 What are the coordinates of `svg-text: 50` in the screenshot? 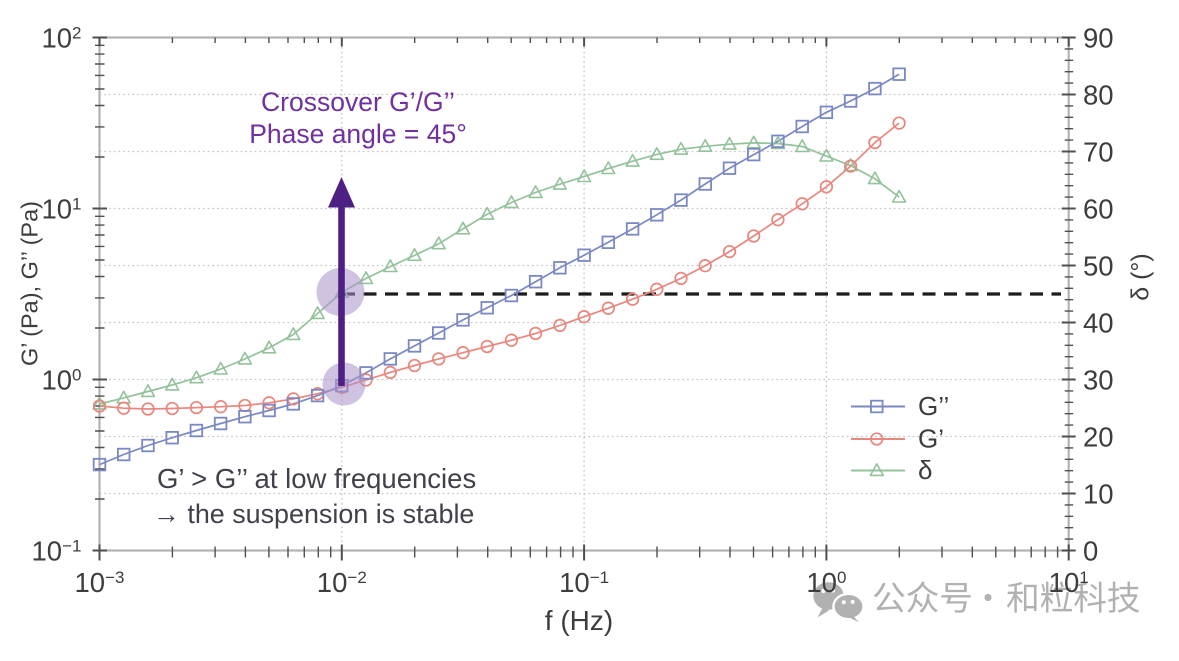 It's located at (1098, 265).